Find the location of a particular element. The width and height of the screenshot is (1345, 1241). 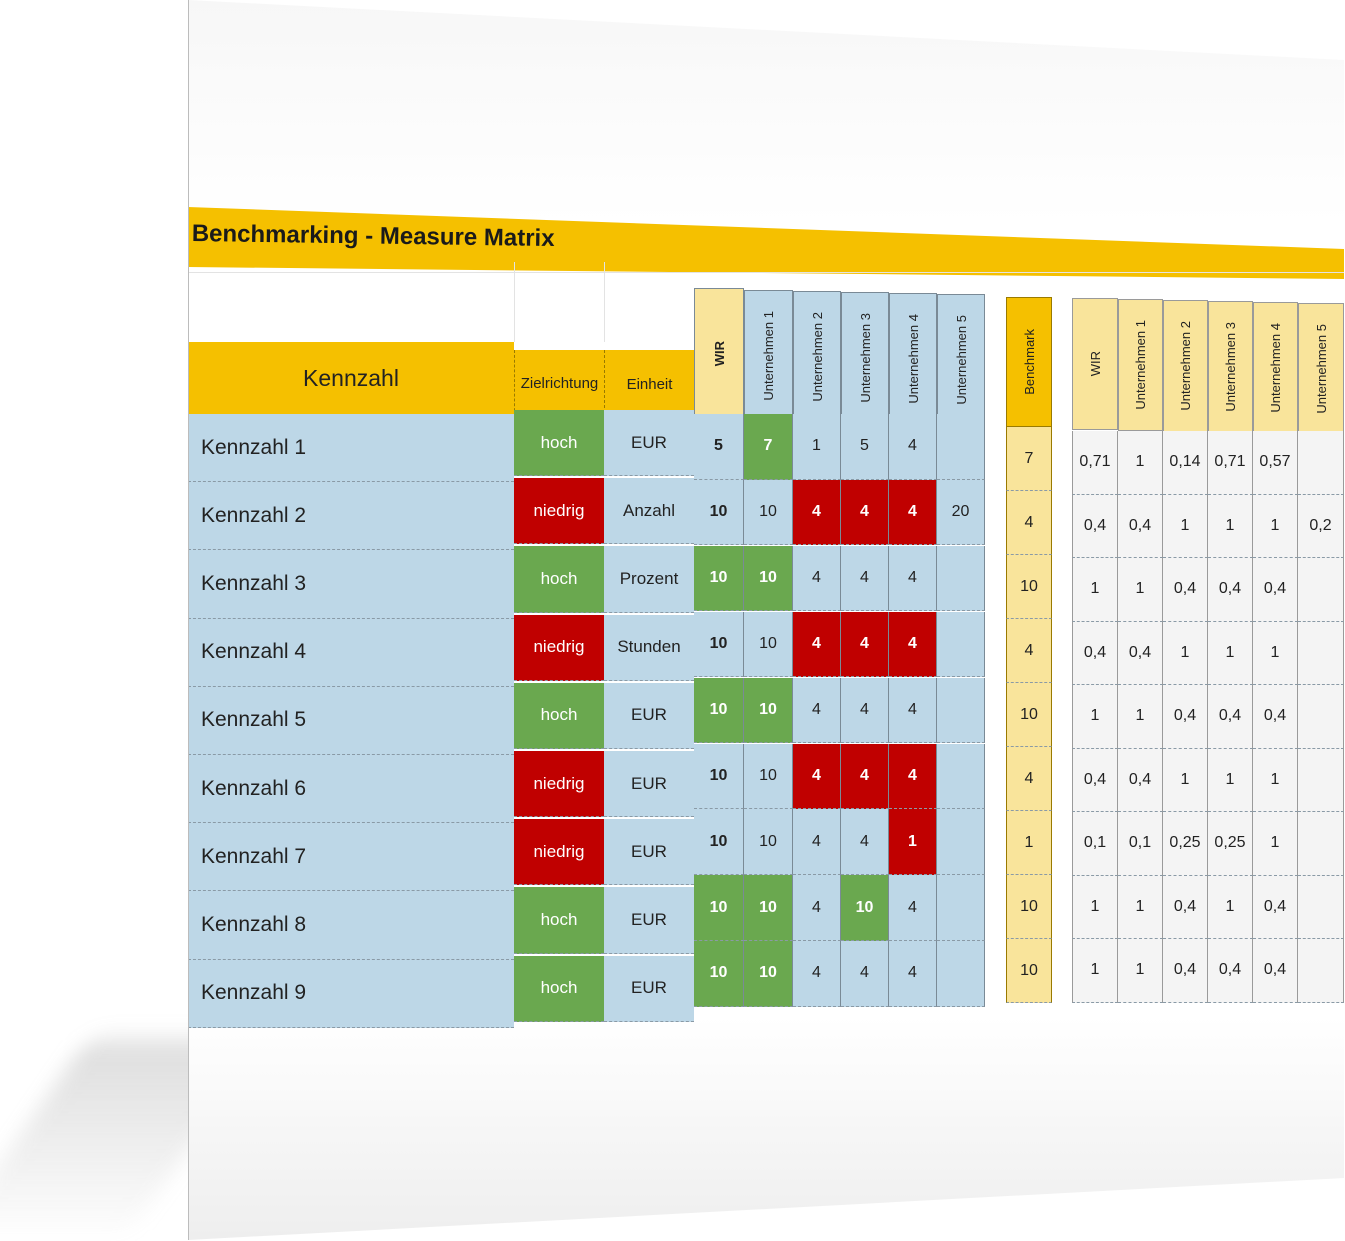

einheit-cell: Stunden is located at coordinates (649, 647).